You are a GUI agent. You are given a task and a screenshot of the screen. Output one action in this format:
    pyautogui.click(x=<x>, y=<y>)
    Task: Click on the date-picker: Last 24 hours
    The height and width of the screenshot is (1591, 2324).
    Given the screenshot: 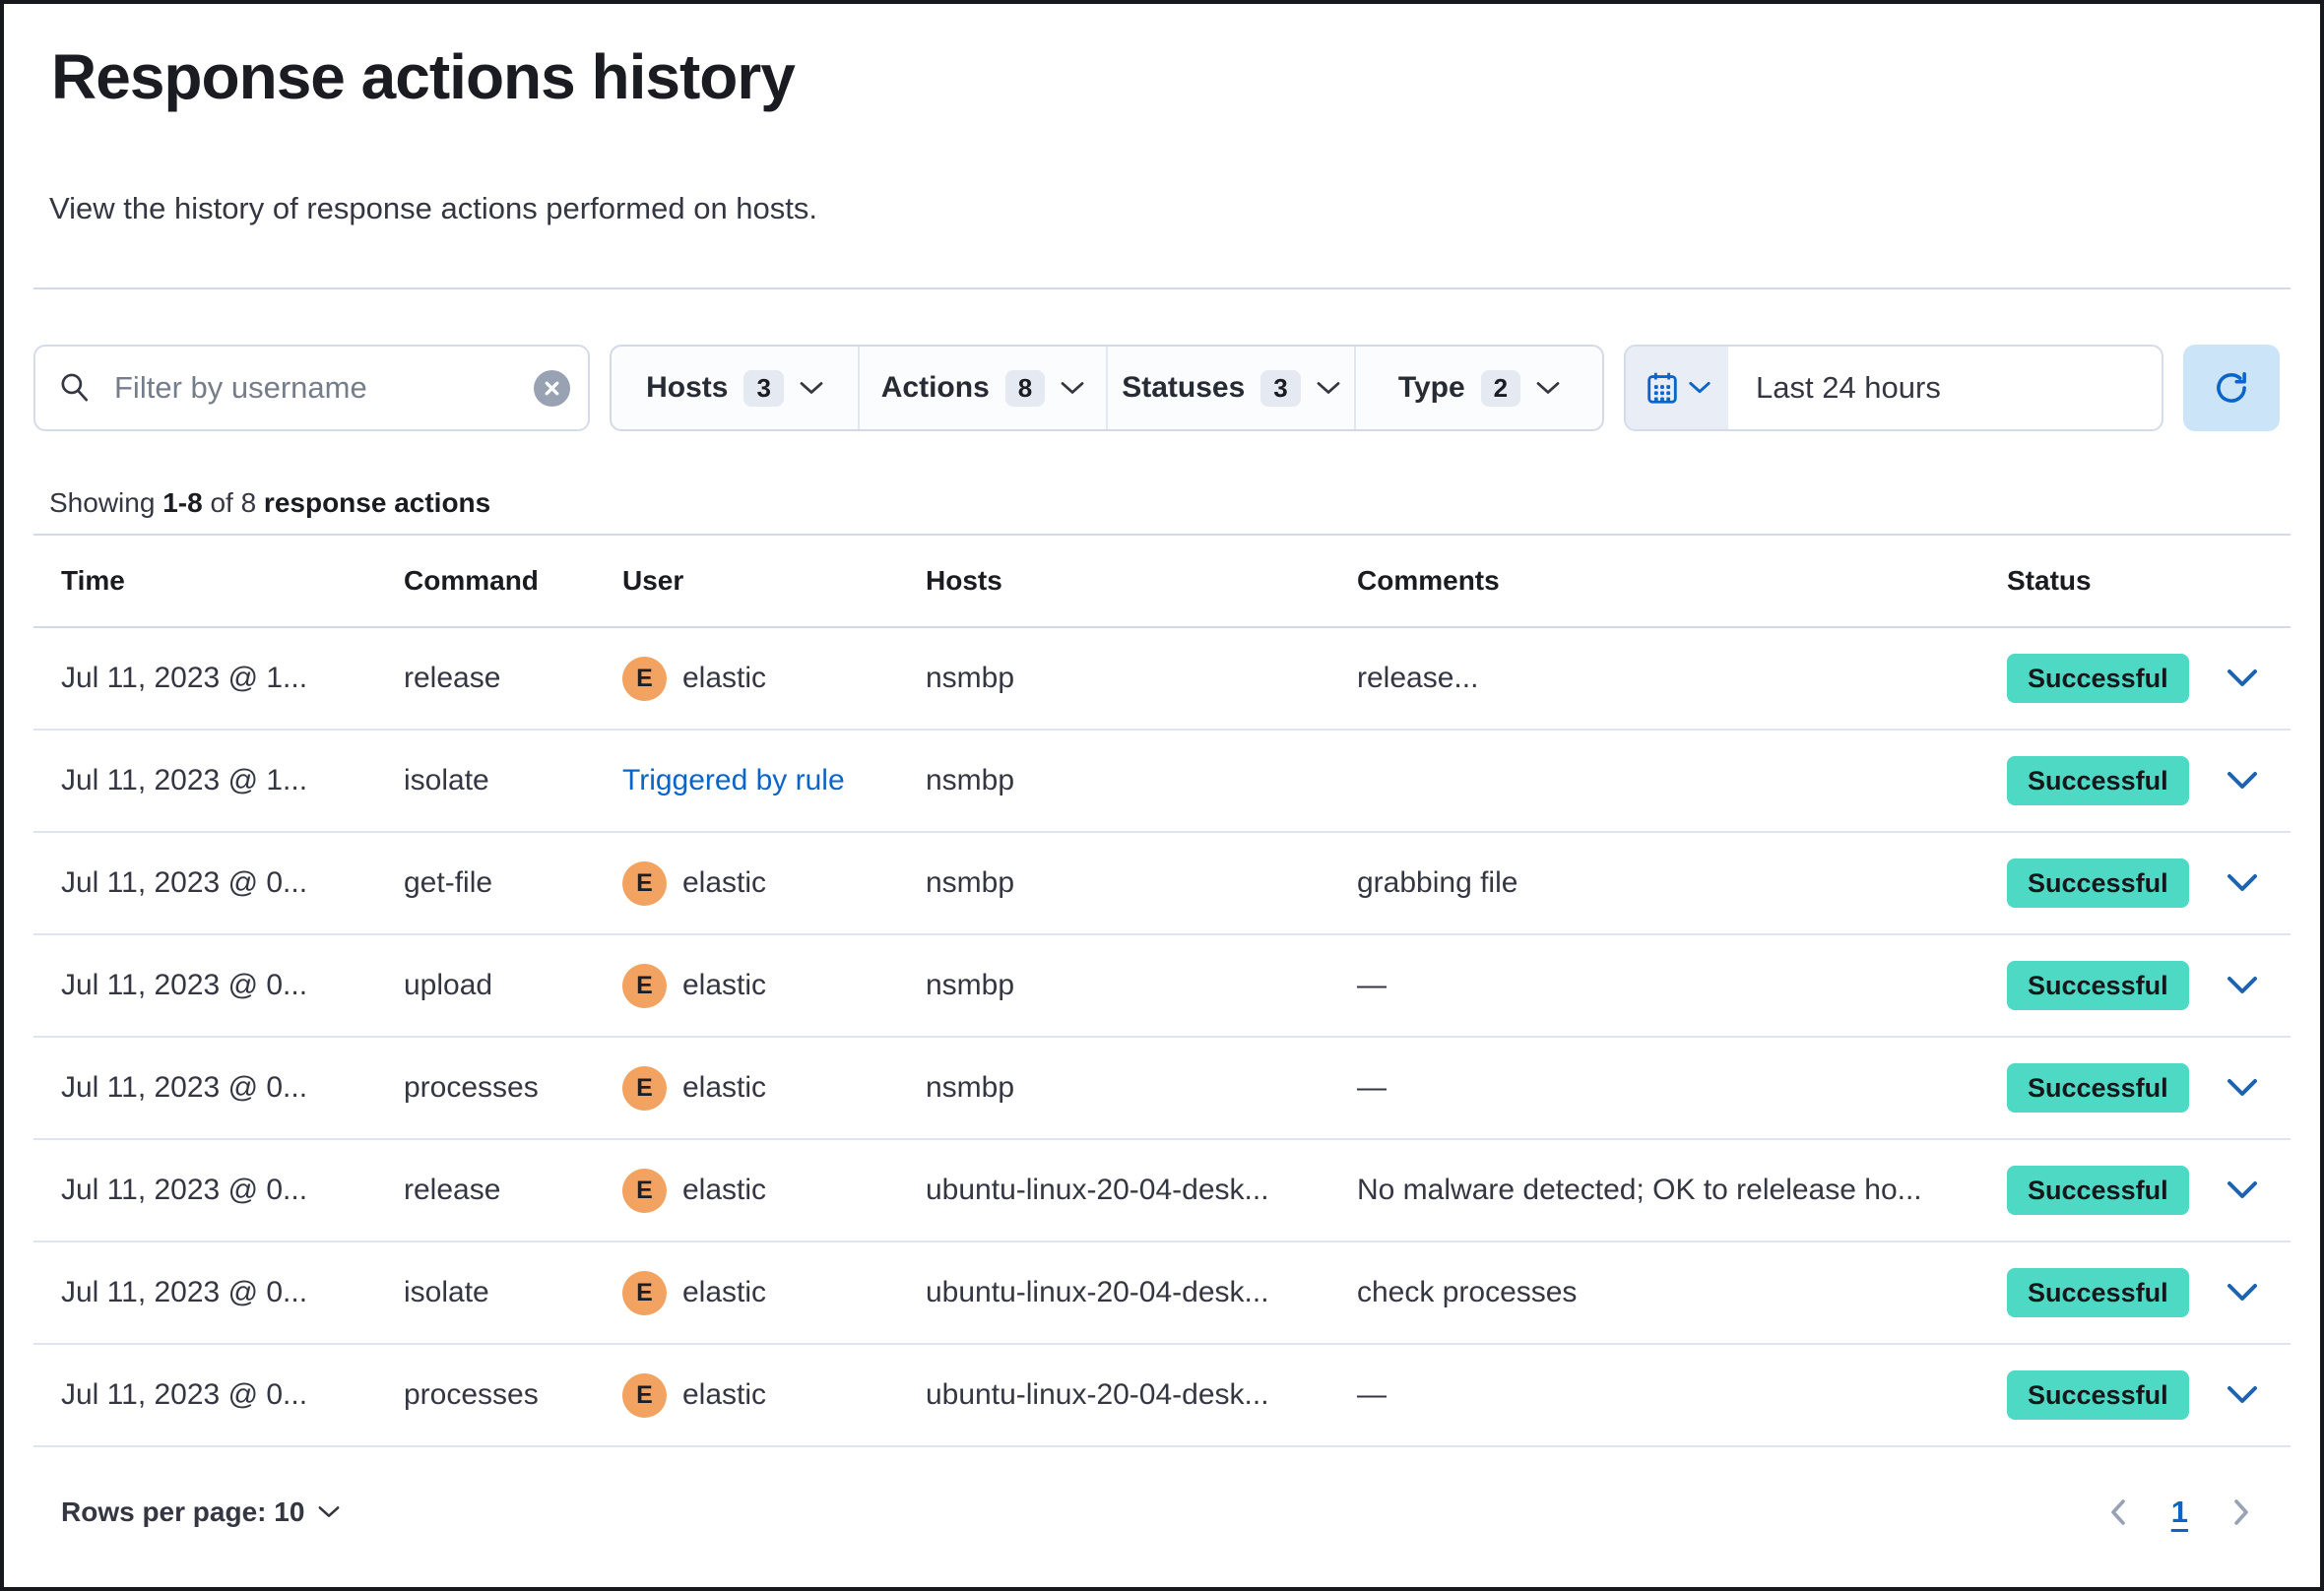 What is the action you would take?
    pyautogui.click(x=1894, y=388)
    